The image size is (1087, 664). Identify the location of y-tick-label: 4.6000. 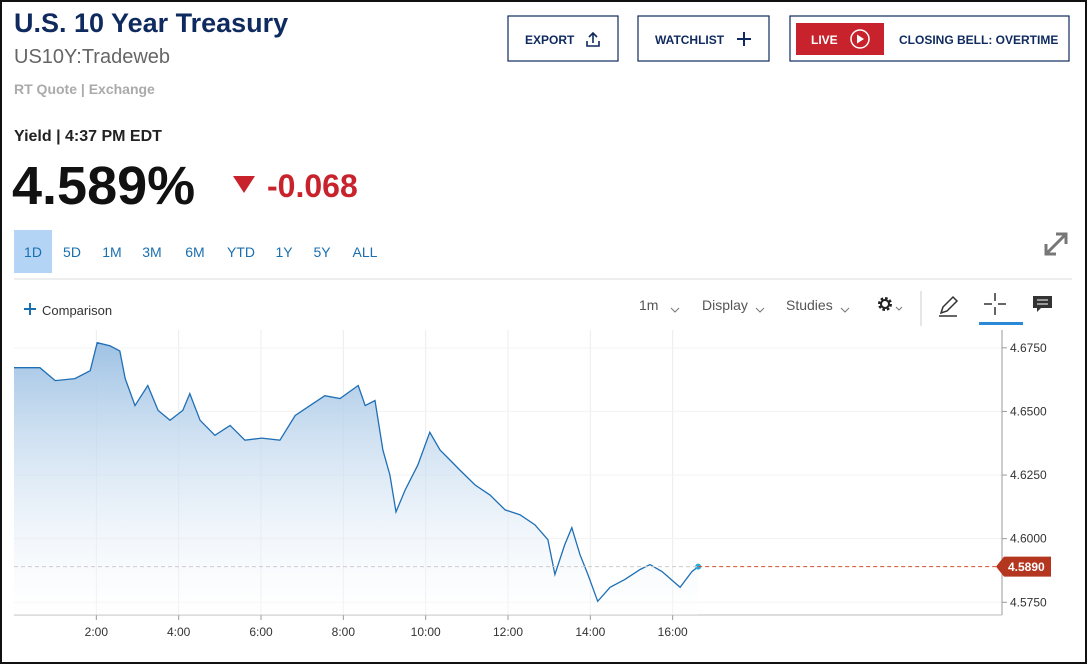
(1028, 539).